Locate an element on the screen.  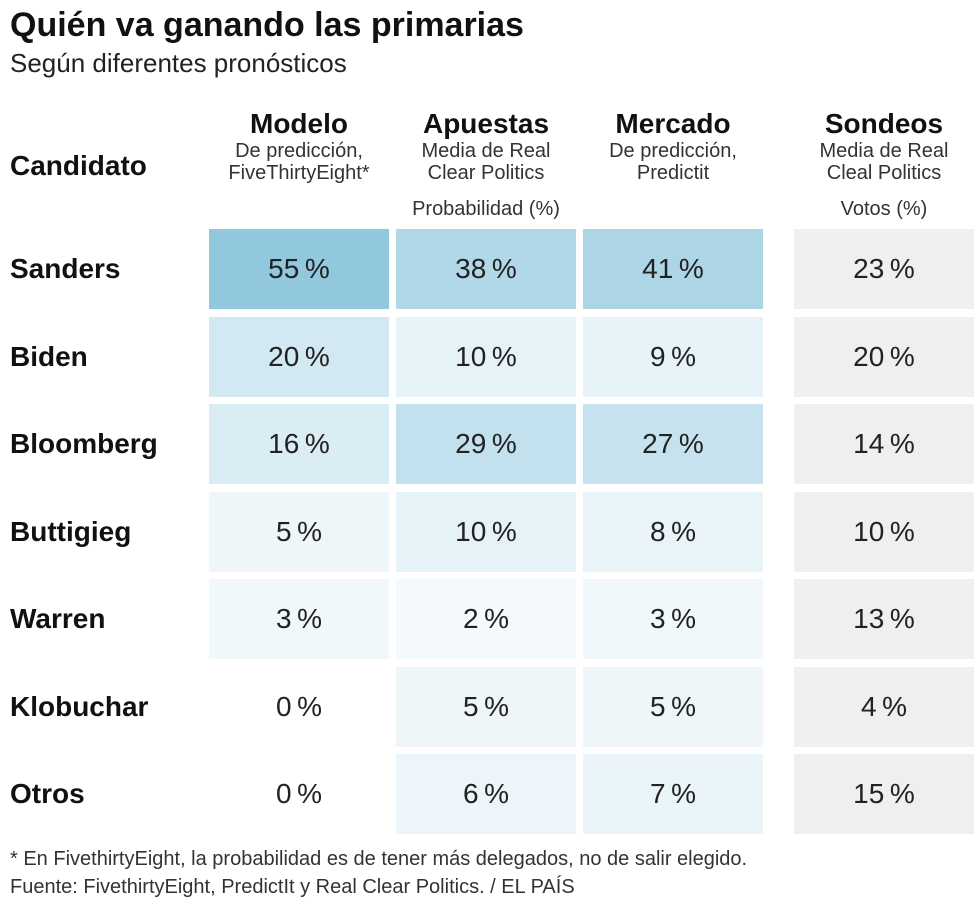
cell-mercado-bloomberg: 27 % is located at coordinates (673, 444).